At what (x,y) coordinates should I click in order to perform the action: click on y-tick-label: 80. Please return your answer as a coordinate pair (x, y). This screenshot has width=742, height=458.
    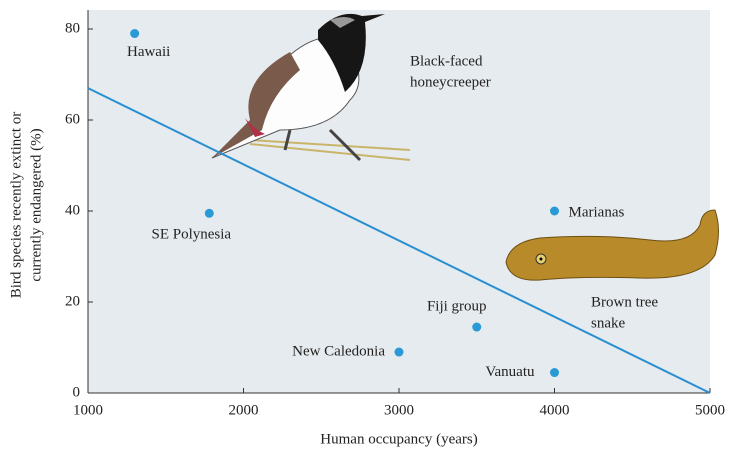
    Looking at the image, I should click on (72, 28).